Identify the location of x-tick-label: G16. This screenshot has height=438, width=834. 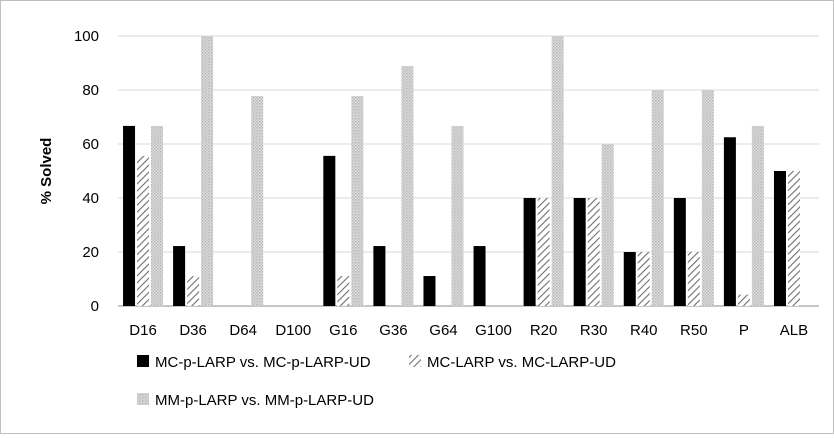
(343, 330).